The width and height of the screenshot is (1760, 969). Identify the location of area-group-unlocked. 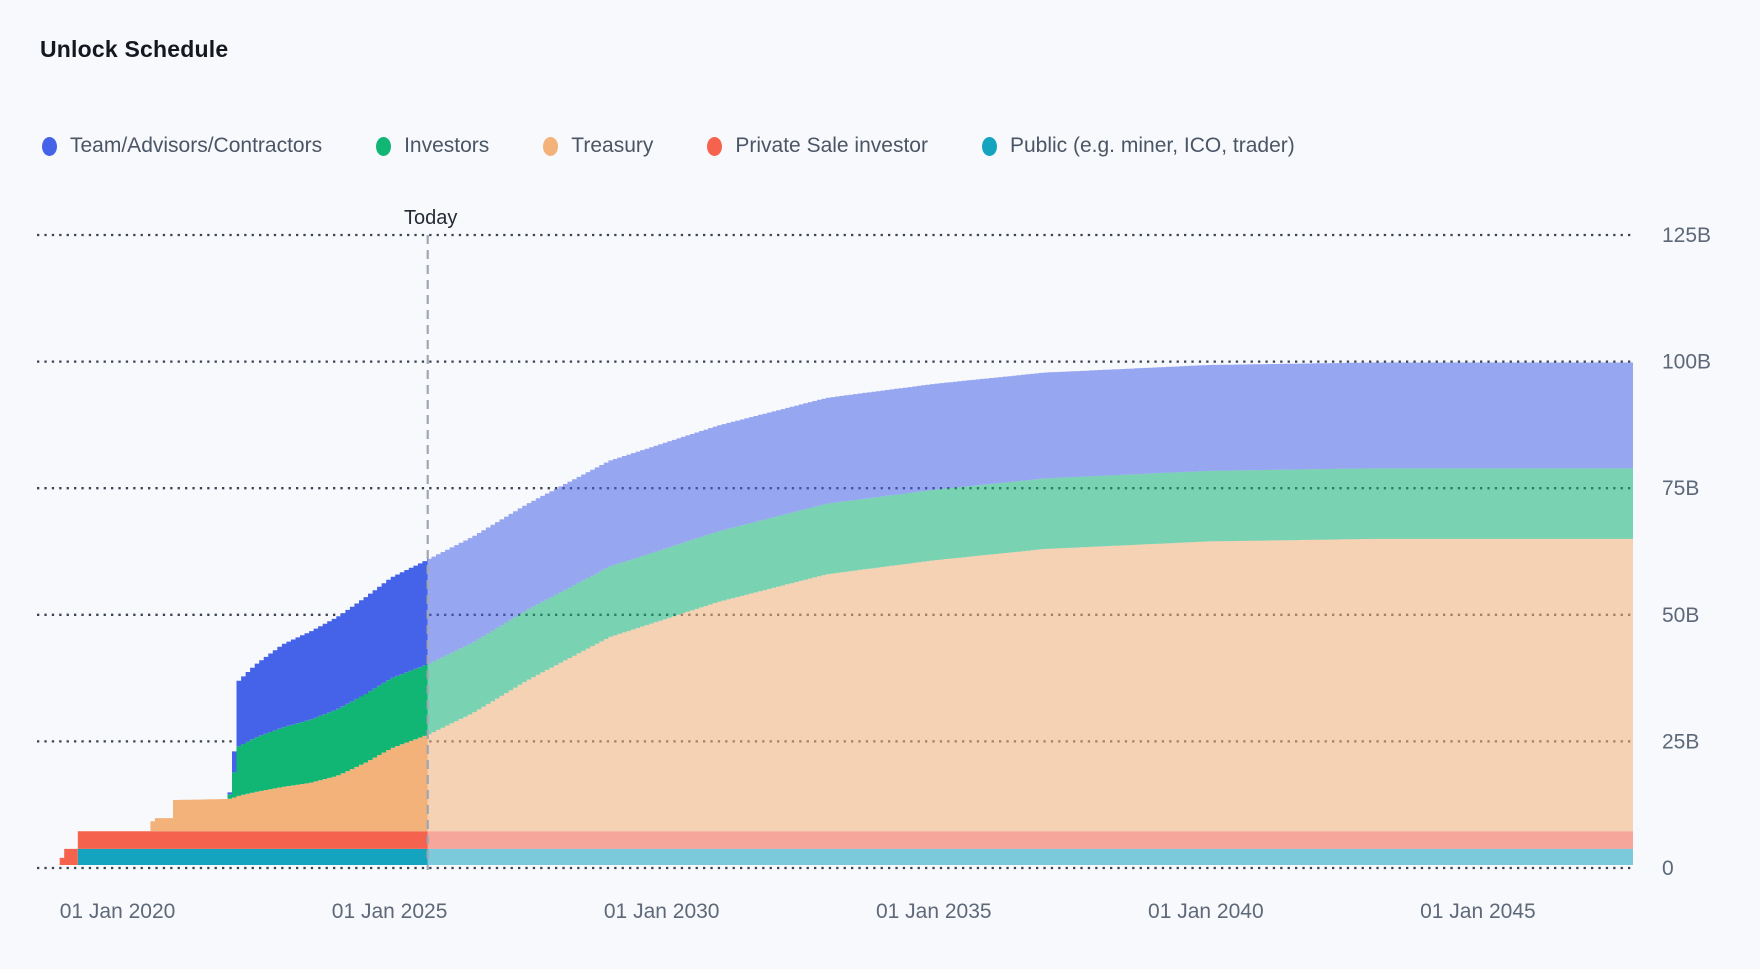
(232, 711).